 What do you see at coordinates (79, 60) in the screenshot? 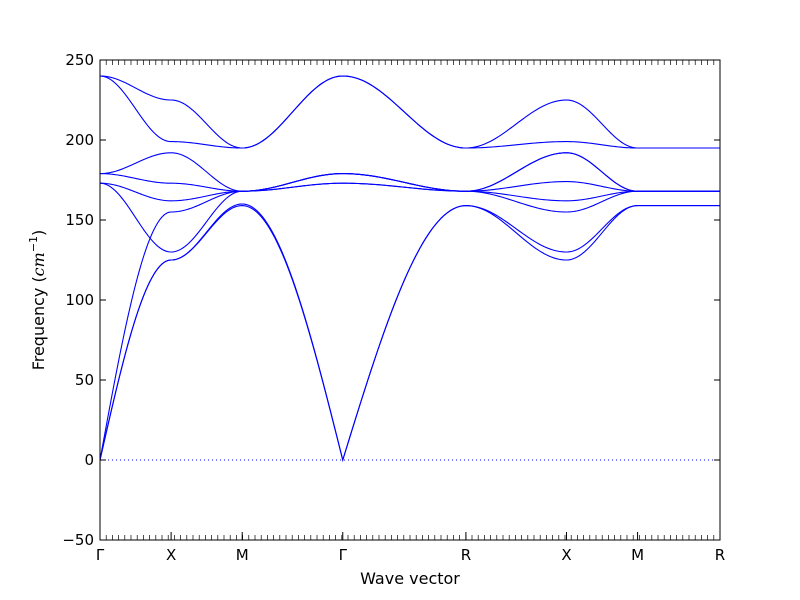
I see `y-tick-label: 250` at bounding box center [79, 60].